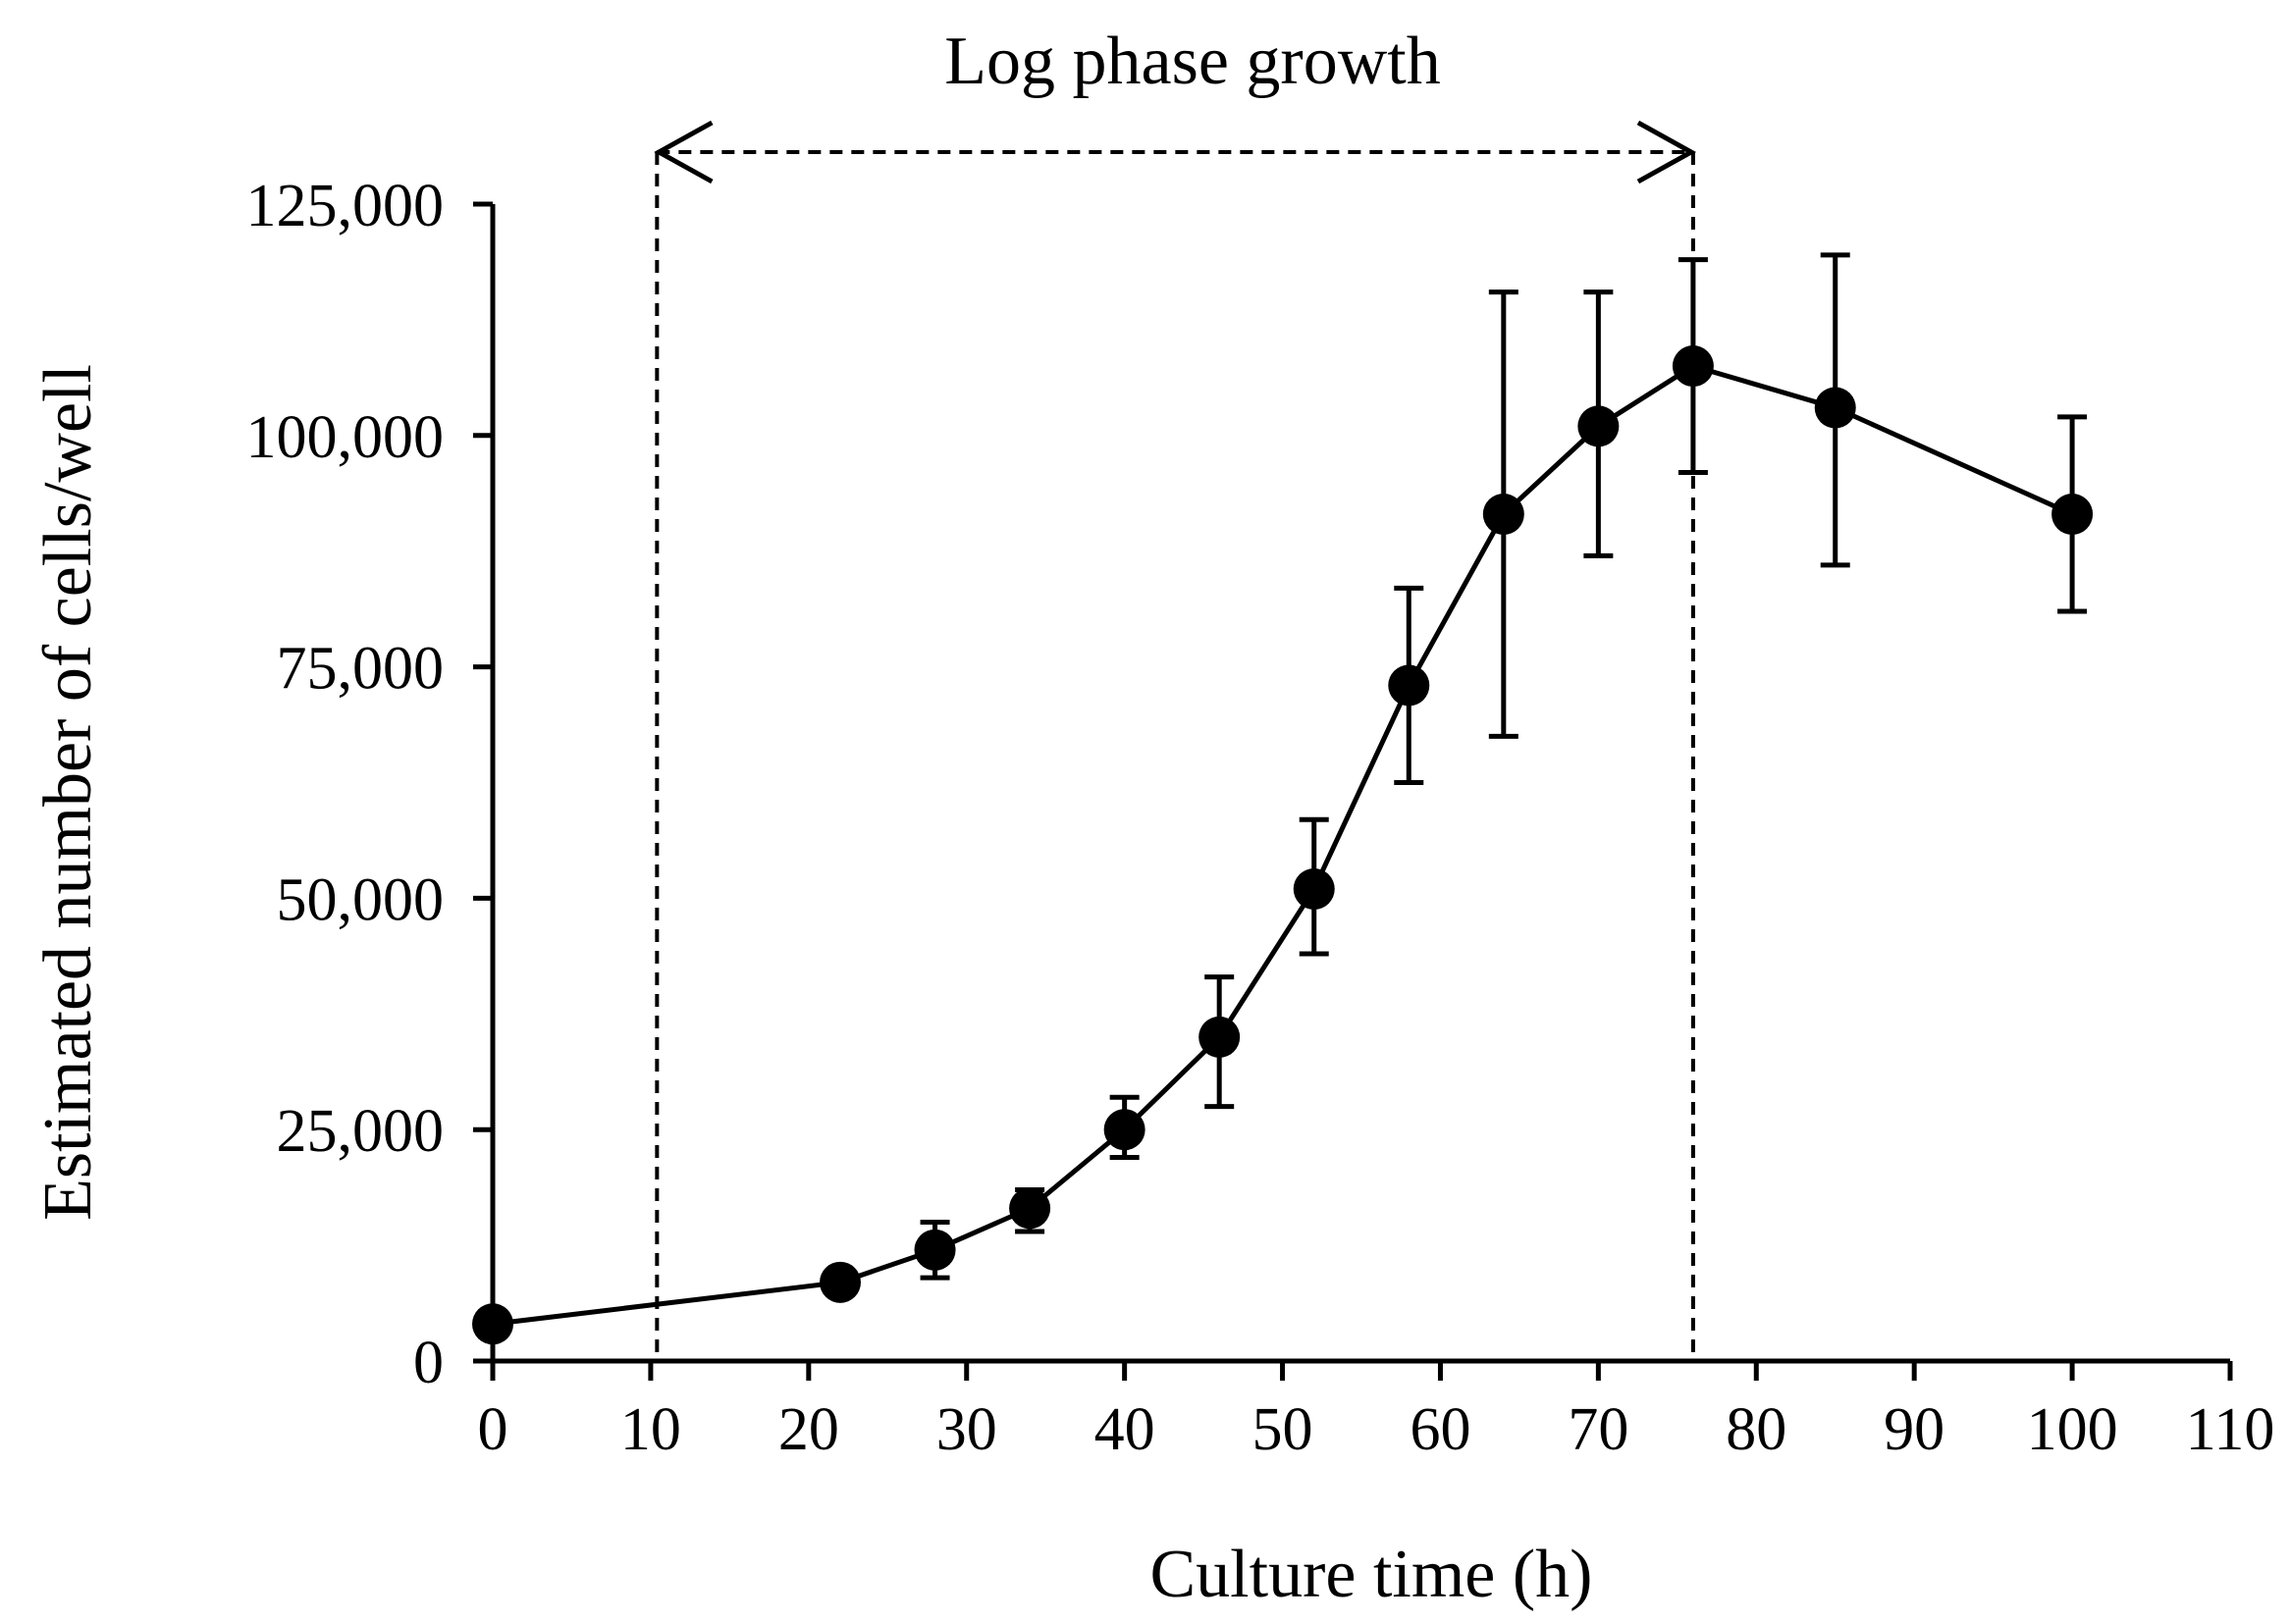  Describe the element at coordinates (361, 1131) in the screenshot. I see `y-tick-label: 25,000` at that location.